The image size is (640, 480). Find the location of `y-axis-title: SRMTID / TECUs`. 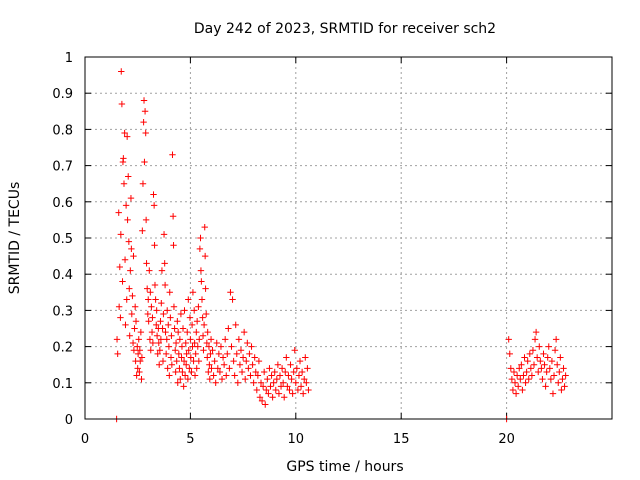

y-axis-title: SRMTID / TECUs is located at coordinates (15, 238).